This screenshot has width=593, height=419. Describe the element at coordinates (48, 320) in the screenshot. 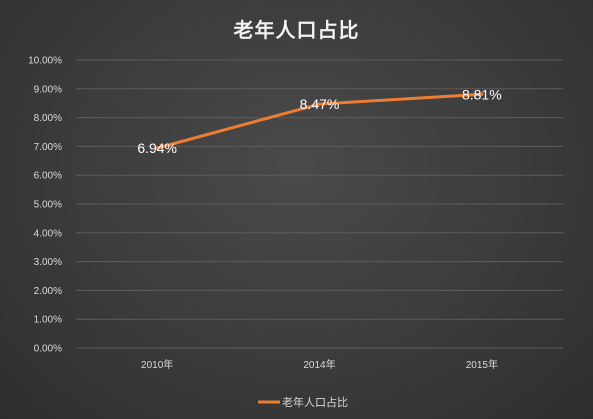

I see `y-tick-label: 1.00%` at that location.